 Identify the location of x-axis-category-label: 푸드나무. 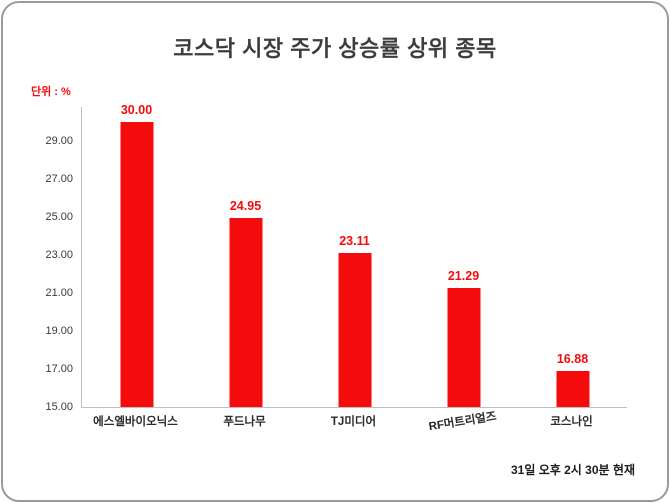
(244, 422).